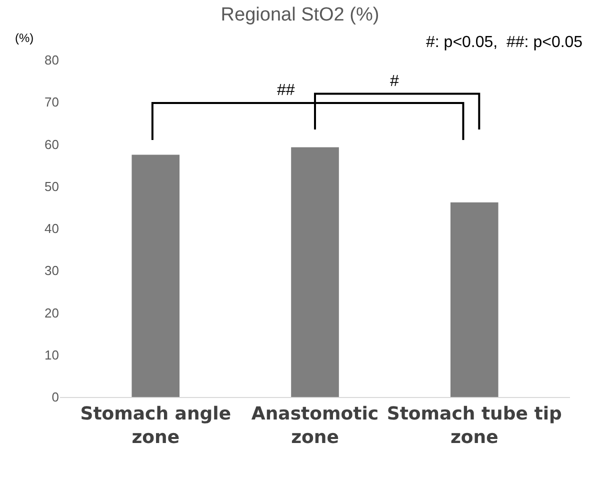 Image resolution: width=600 pixels, height=482 pixels. I want to click on y-tick-label: 70, so click(51, 102).